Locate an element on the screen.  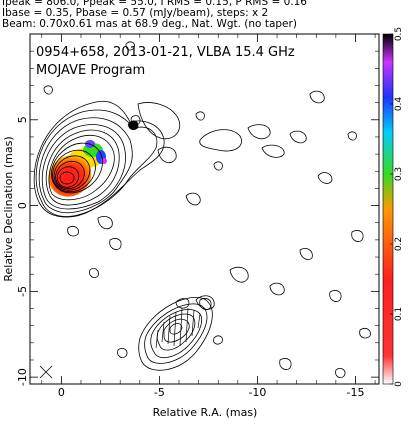
y-axis-label: Relative Declination (mas) is located at coordinates (8, 208).